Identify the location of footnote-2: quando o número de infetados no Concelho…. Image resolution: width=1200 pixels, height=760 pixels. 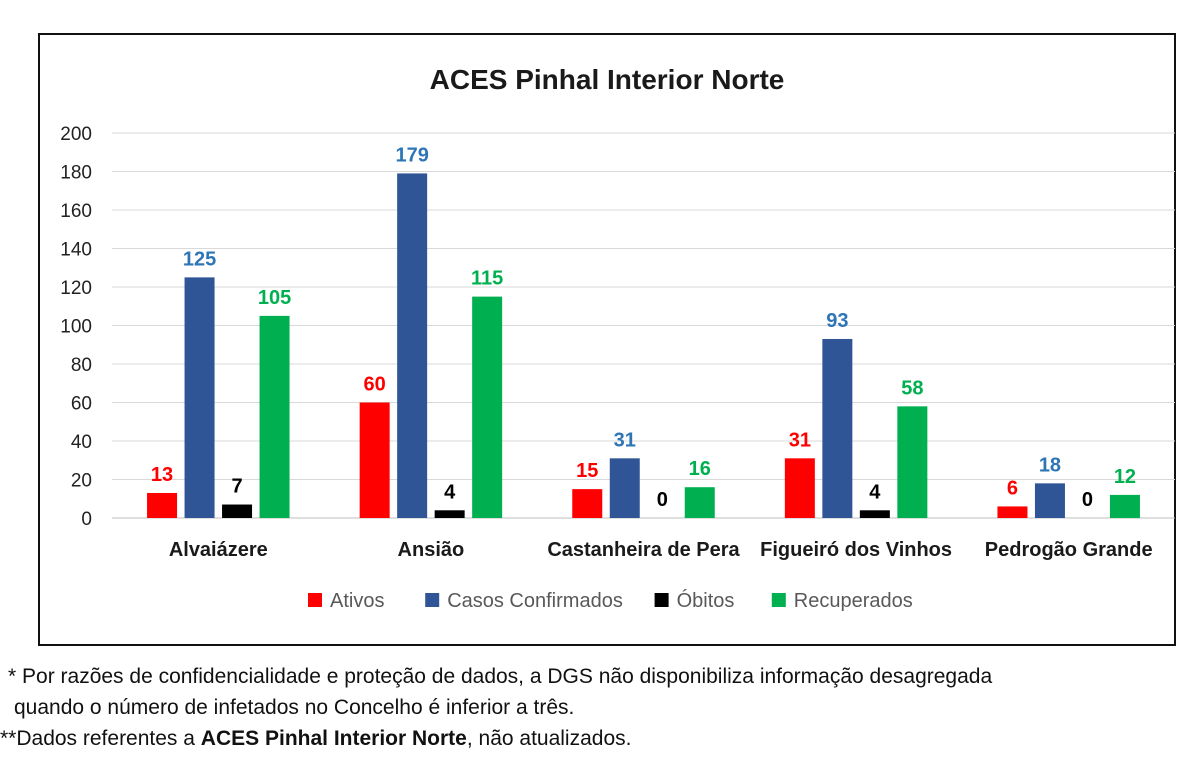
(294, 707).